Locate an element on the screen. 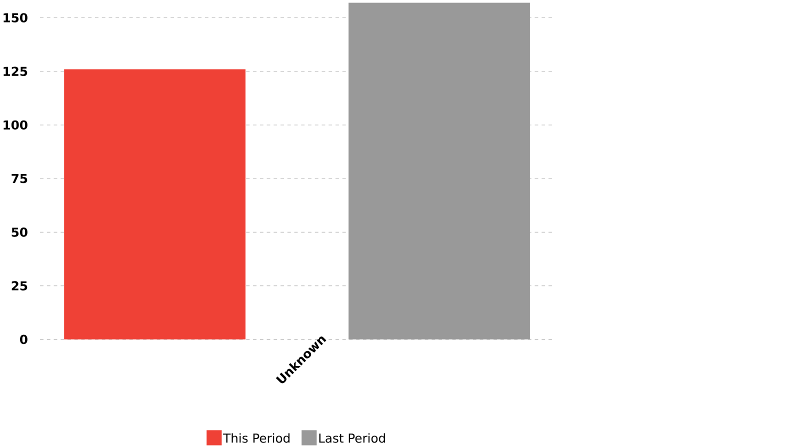 The width and height of the screenshot is (811, 447). y-tick-label: 125 is located at coordinates (16, 71).